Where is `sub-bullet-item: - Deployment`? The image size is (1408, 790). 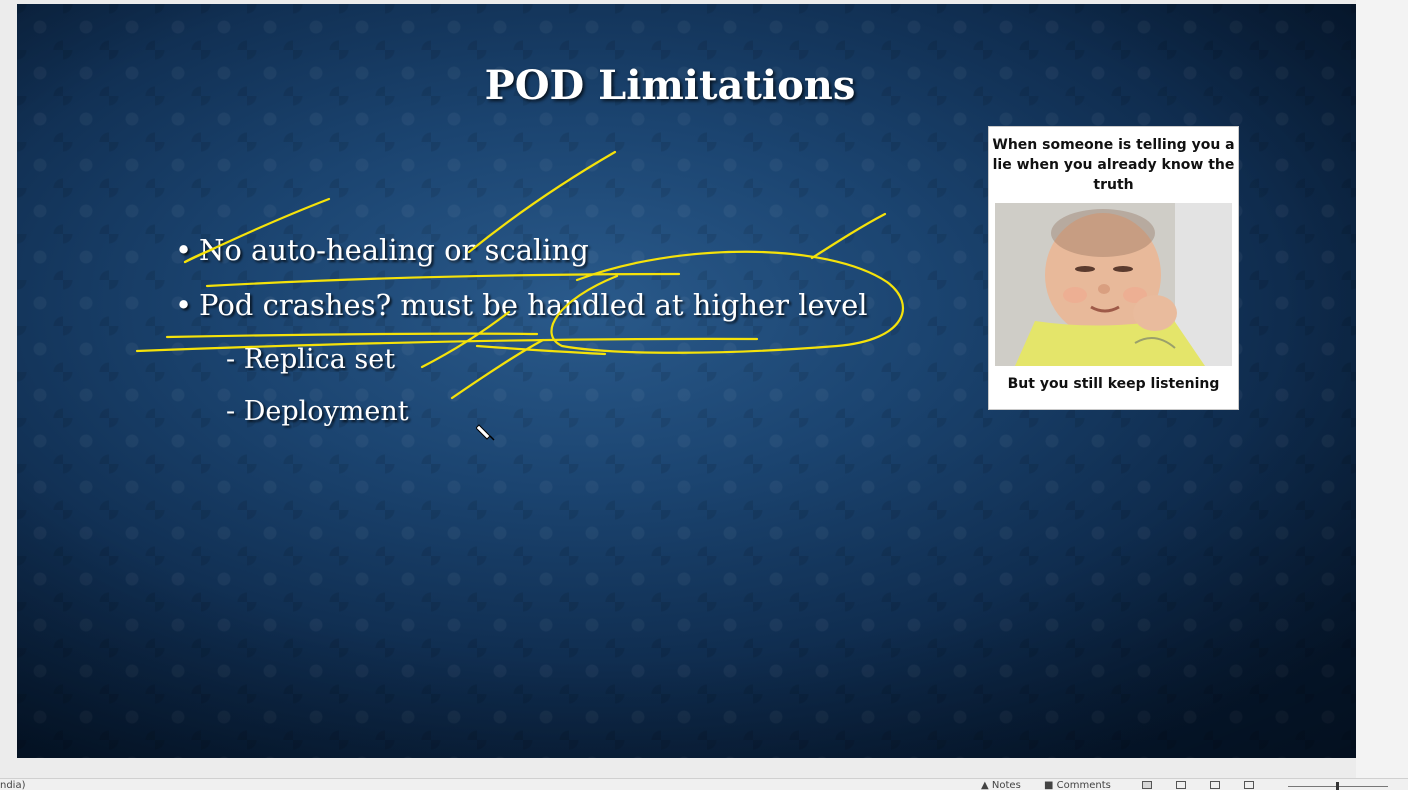 sub-bullet-item: - Deployment is located at coordinates (317, 411).